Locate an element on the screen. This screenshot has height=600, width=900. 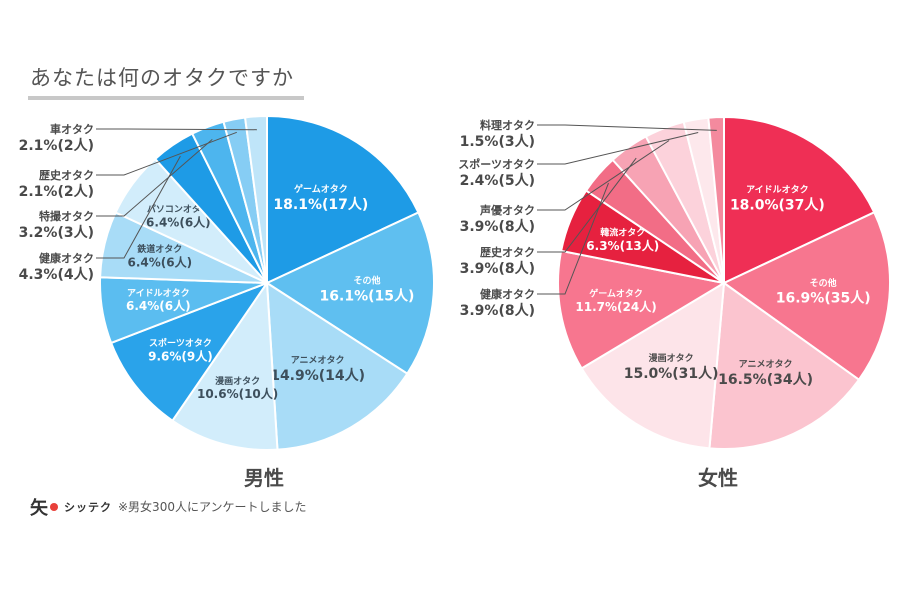
pie-female-slice-value-1: 16.9%(35人) is located at coordinates (823, 298).